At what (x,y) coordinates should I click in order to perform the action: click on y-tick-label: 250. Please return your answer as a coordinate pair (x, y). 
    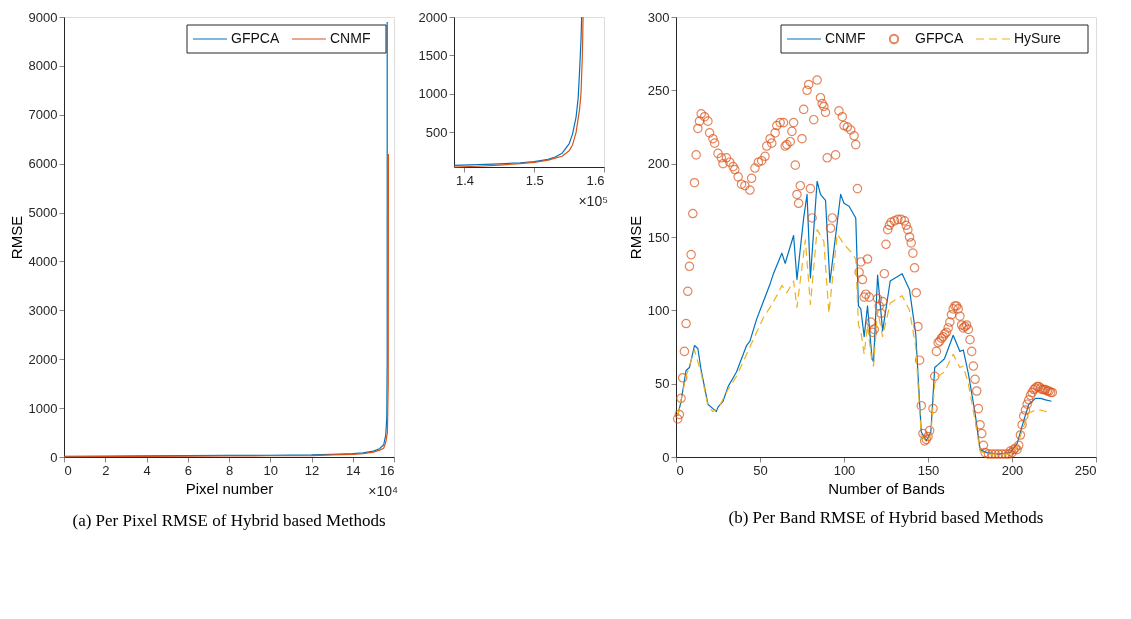
    Looking at the image, I should click on (658, 90).